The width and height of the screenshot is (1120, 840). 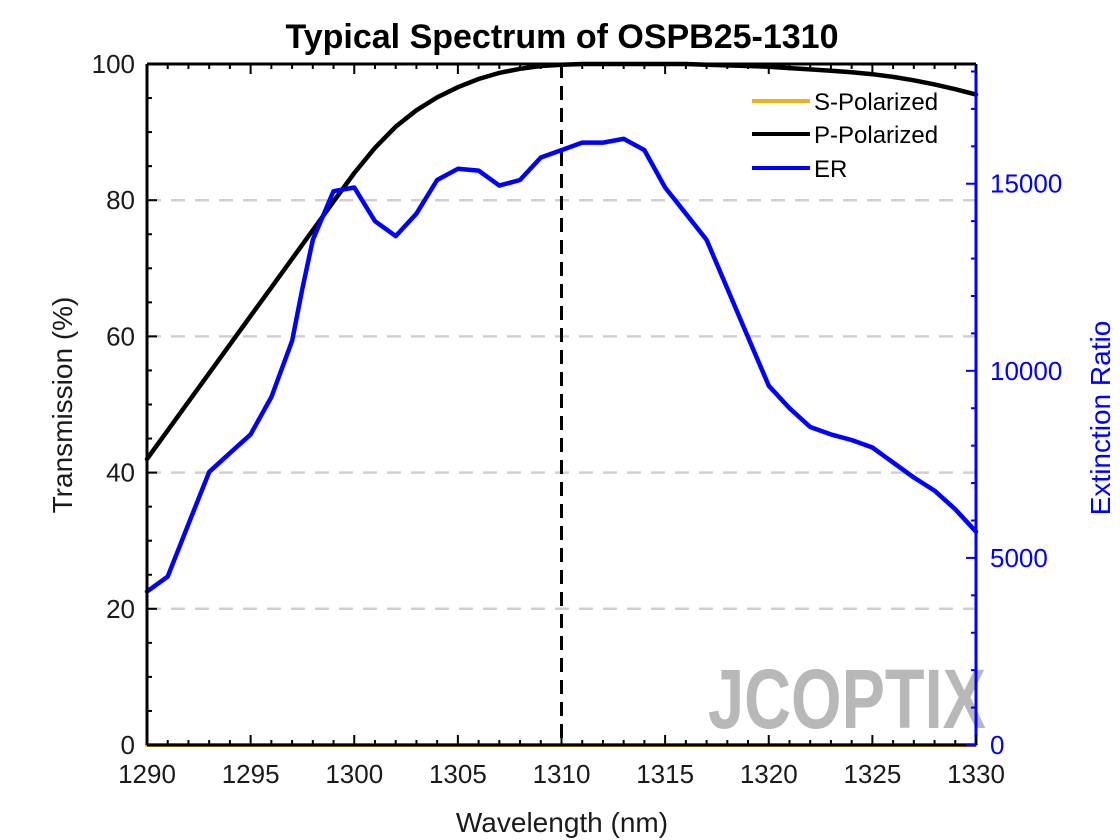 I want to click on x-tick-label-1290: 1290, so click(x=147, y=774).